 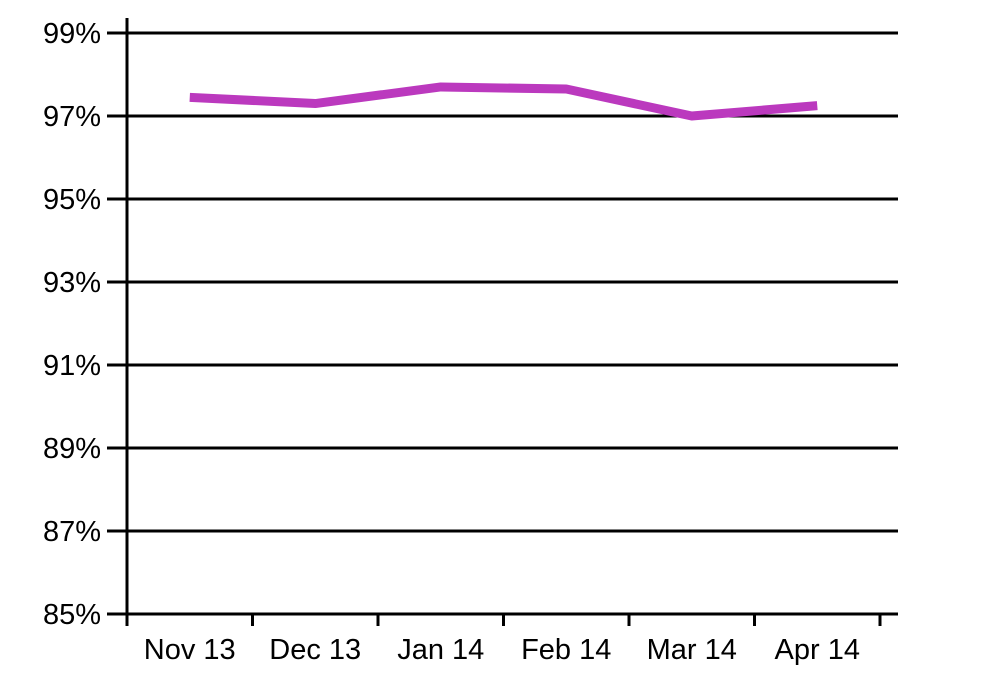 What do you see at coordinates (692, 650) in the screenshot?
I see `x-tick-label: Mar 14` at bounding box center [692, 650].